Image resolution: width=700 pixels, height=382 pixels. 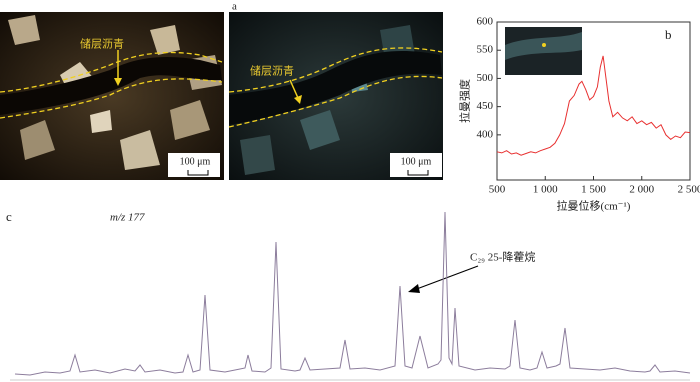 I want to click on y-axis-title: 拉曼强度, so click(x=465, y=101).